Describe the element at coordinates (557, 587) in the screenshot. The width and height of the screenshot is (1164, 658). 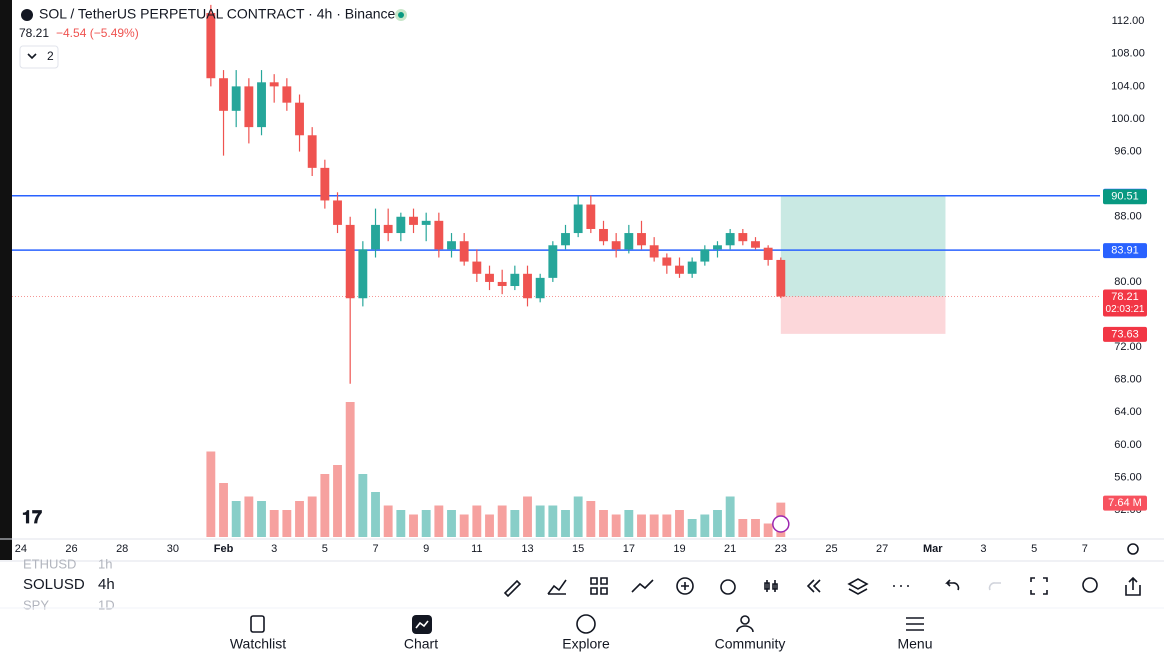
I see `indicators-tool` at that location.